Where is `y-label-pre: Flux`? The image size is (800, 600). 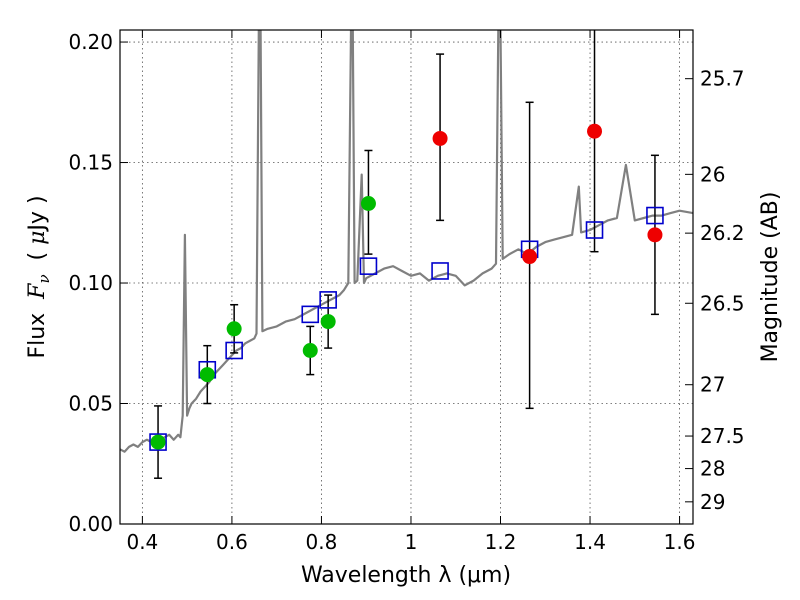
y-label-pre: Flux is located at coordinates (37, 329).